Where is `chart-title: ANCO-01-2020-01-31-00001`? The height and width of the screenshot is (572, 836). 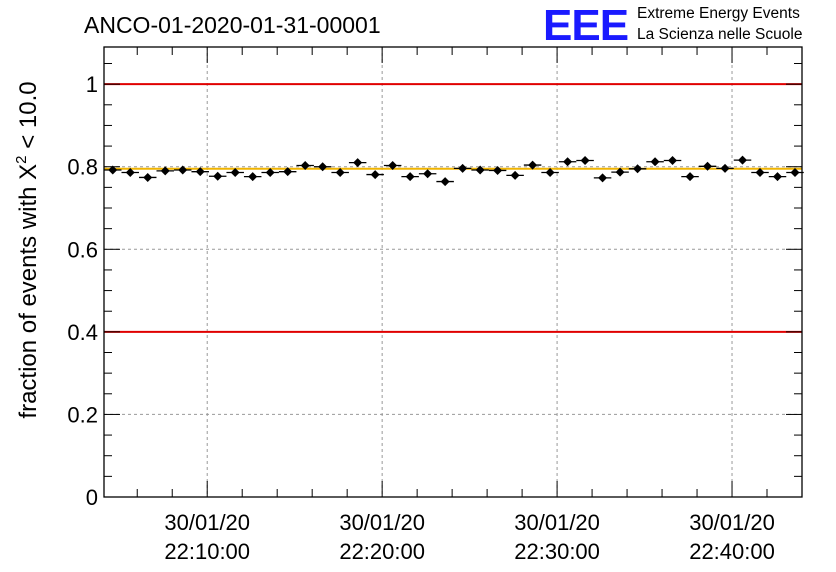 chart-title: ANCO-01-2020-01-31-00001 is located at coordinates (232, 25).